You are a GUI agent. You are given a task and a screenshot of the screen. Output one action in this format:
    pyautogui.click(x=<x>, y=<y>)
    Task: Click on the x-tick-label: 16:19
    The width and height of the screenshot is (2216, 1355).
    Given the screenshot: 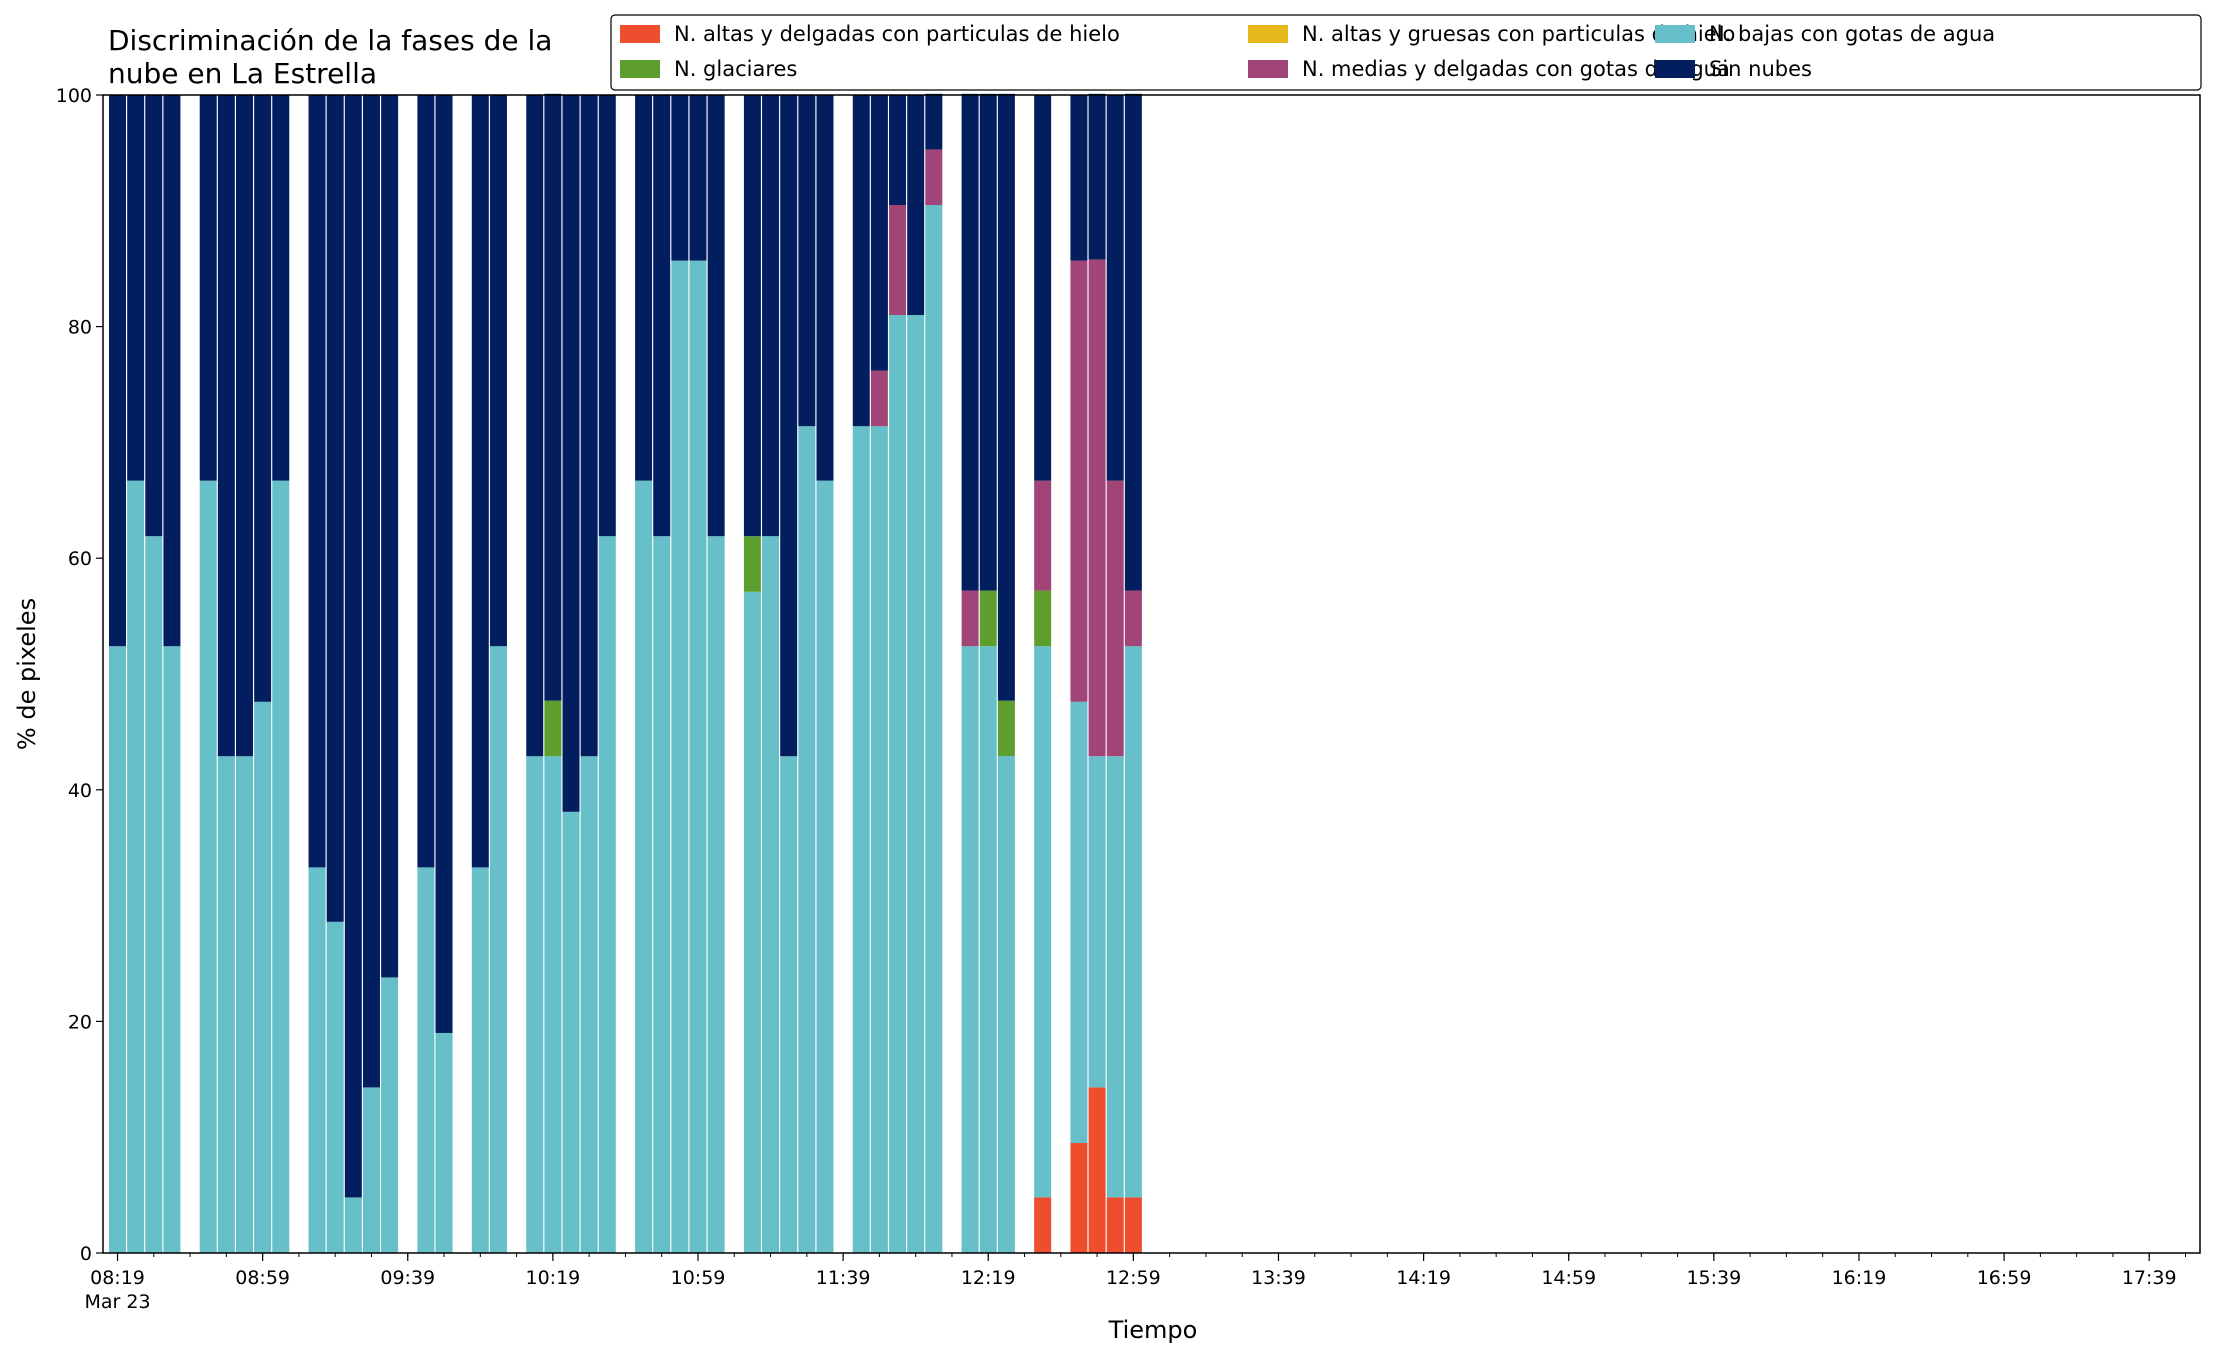 What is the action you would take?
    pyautogui.click(x=1859, y=1278)
    